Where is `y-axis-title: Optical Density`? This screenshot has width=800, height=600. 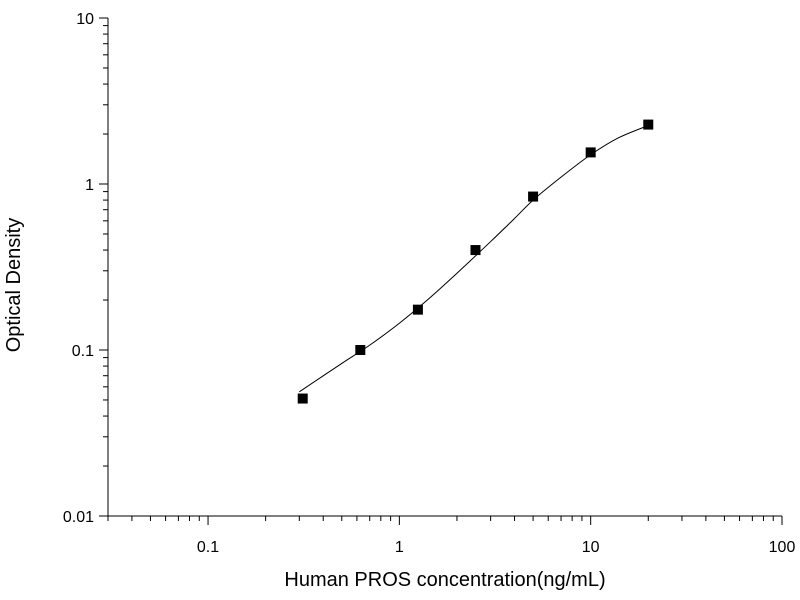 y-axis-title: Optical Density is located at coordinates (14, 285).